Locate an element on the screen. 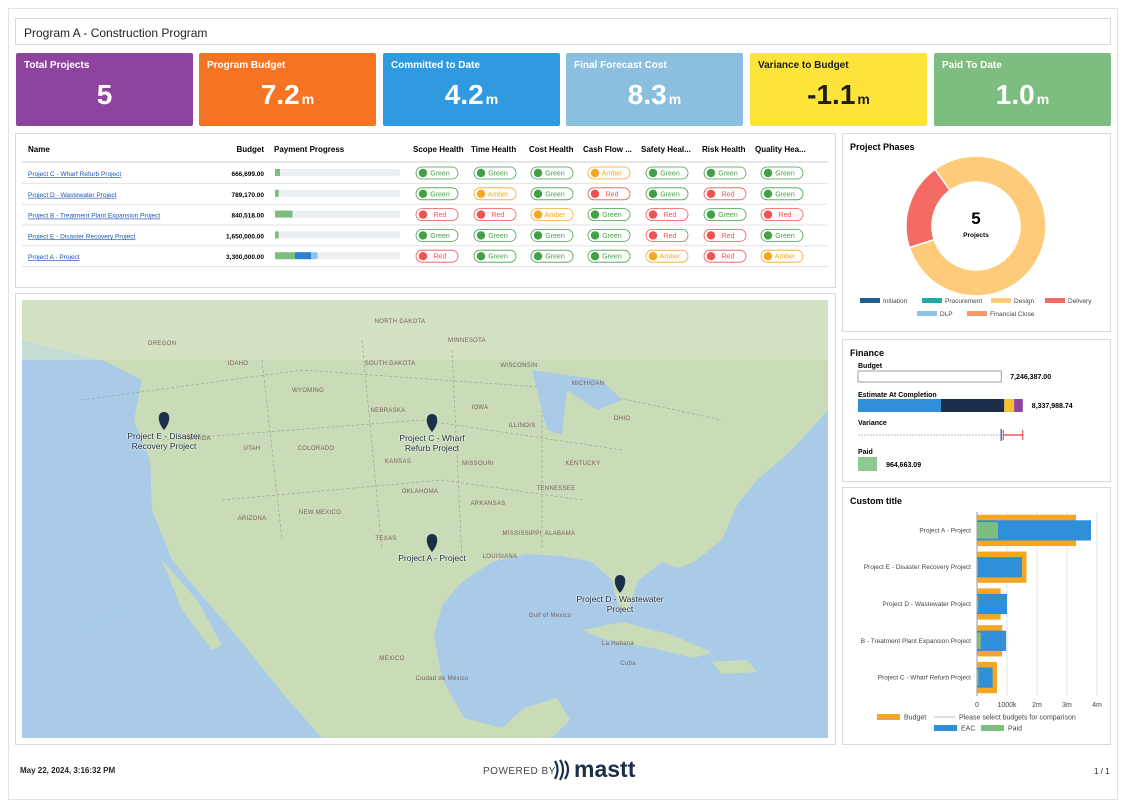 The width and height of the screenshot is (1127, 810). kpi-value-box: -1.1 m is located at coordinates (838, 95).